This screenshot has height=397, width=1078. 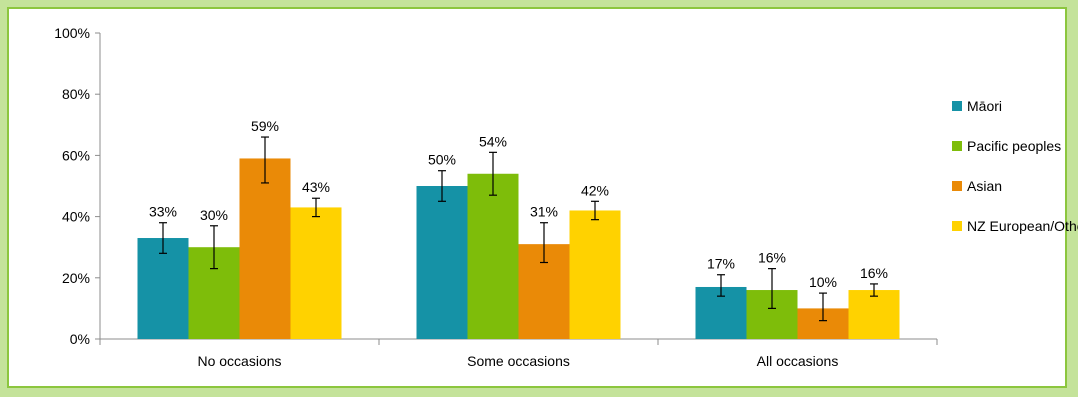 I want to click on y-tick-label: 0%, so click(x=80, y=339).